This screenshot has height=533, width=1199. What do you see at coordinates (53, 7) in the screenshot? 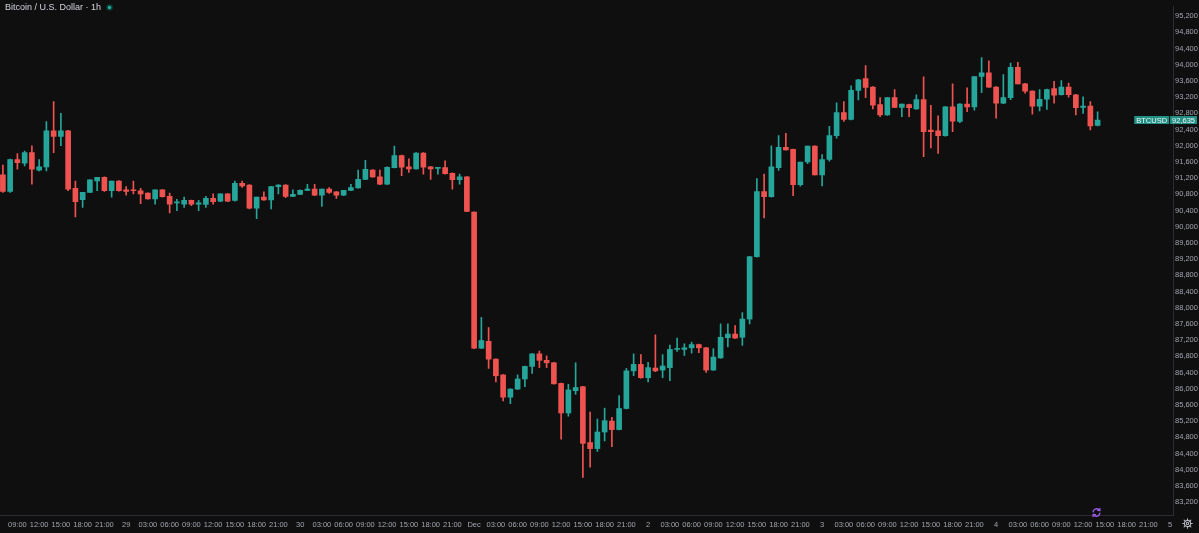
I see `chart-title: Bitcoin / U.S. Dollar · 1h` at bounding box center [53, 7].